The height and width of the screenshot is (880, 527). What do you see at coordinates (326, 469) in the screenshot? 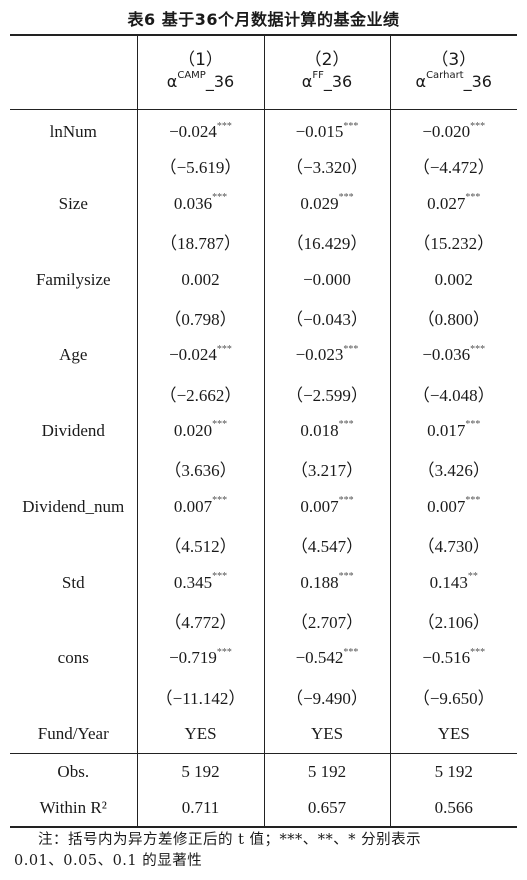
I see `t-value: （3.217）` at bounding box center [326, 469].